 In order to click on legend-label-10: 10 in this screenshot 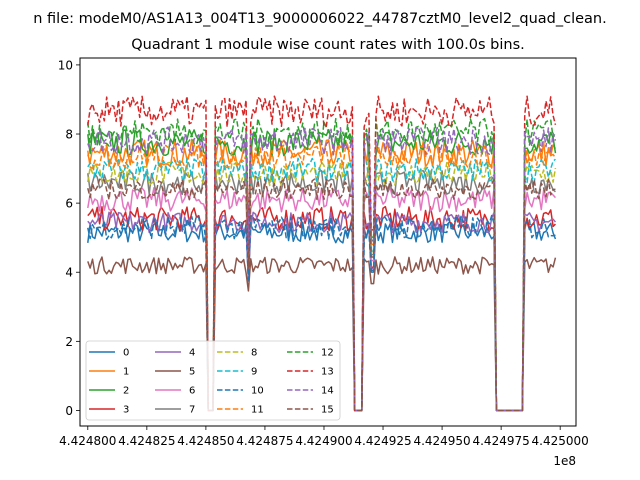, I will do `click(257, 391)`.